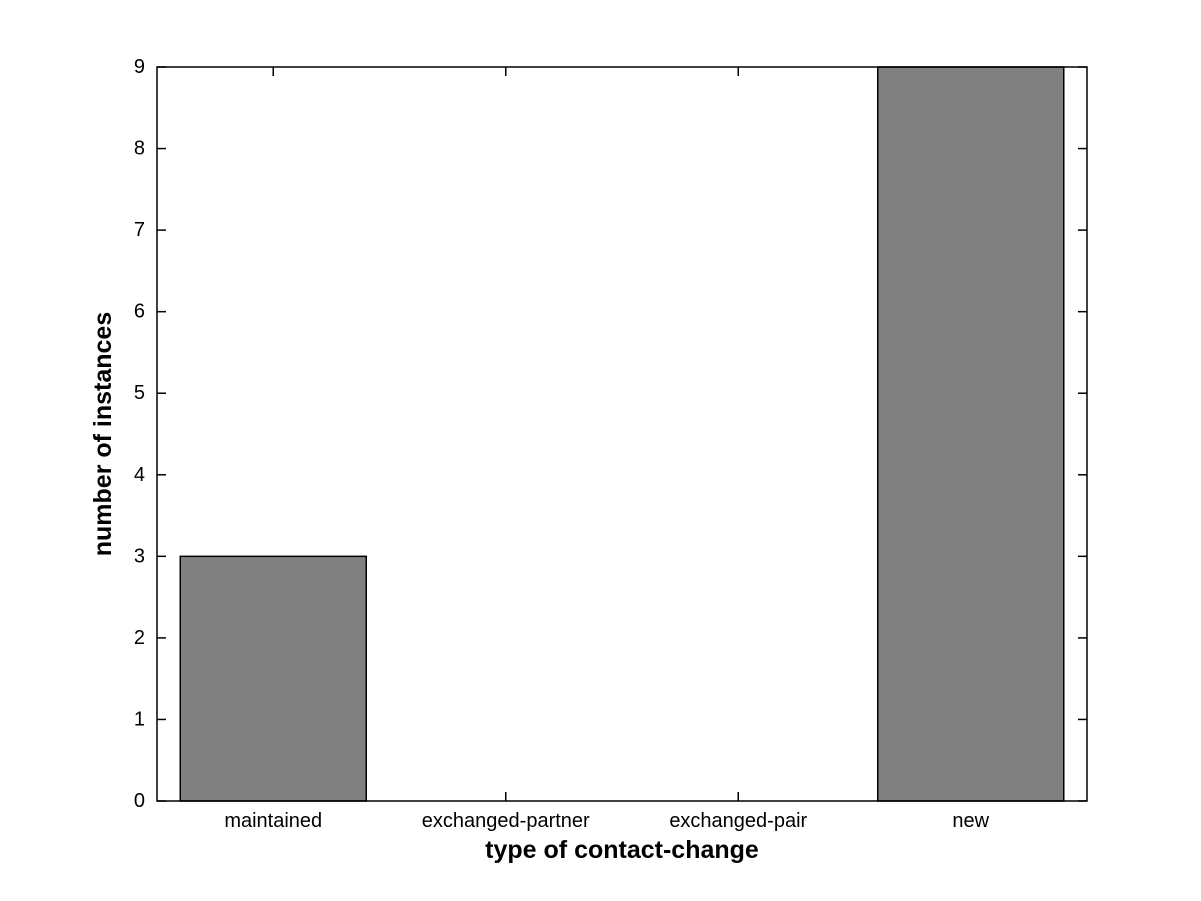 The height and width of the screenshot is (901, 1201). I want to click on y-tick-label: 3, so click(139, 556).